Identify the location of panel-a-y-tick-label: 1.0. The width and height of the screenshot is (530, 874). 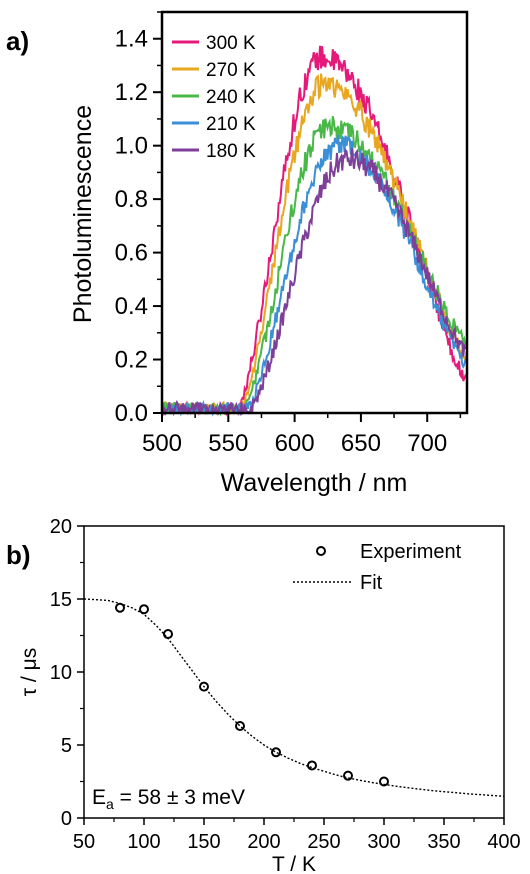
(131, 146).